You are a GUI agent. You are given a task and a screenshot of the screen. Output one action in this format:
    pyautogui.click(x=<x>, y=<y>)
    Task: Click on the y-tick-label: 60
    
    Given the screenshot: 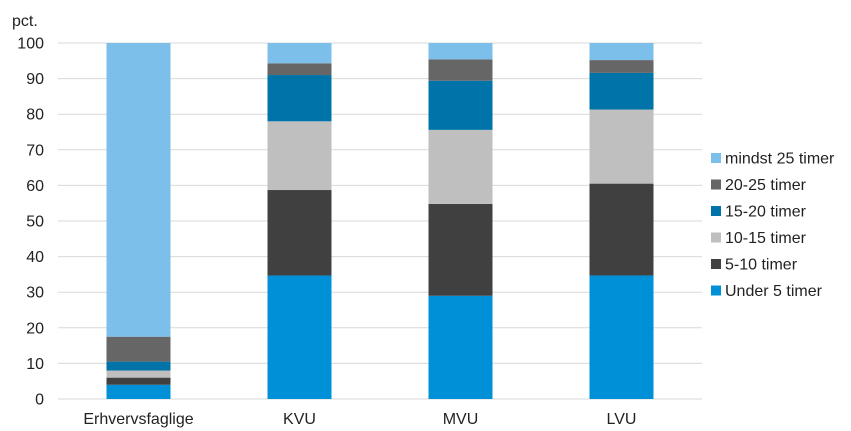 What is the action you would take?
    pyautogui.click(x=35, y=186)
    